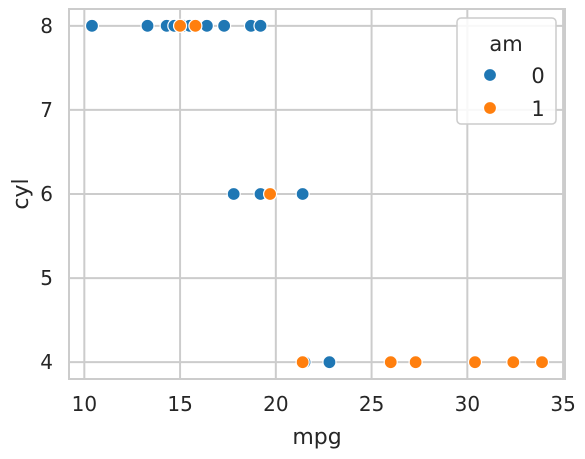 Image resolution: width=585 pixels, height=459 pixels. I want to click on y-tick-label: 6, so click(46, 194).